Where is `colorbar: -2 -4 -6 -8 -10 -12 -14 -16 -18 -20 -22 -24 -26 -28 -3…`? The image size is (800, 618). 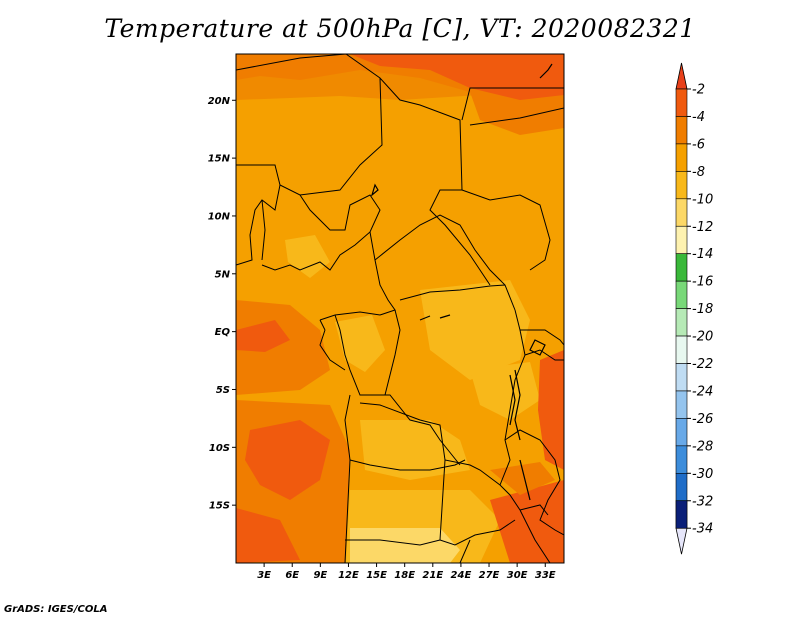
colorbar: -2 -4 -6 -8 -10 -12 -14 -16 -18 -20 -22 -24 -26 -28 -3… is located at coordinates (694, 308).